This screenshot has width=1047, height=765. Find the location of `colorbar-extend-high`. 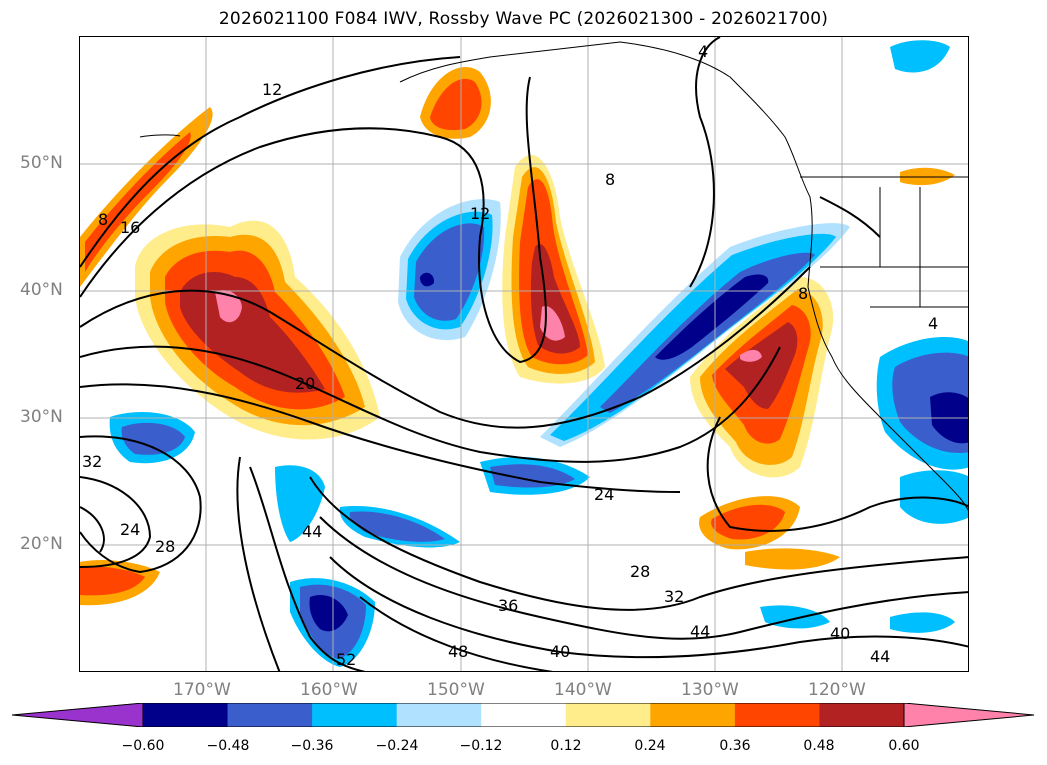

colorbar-extend-high is located at coordinates (969, 715).